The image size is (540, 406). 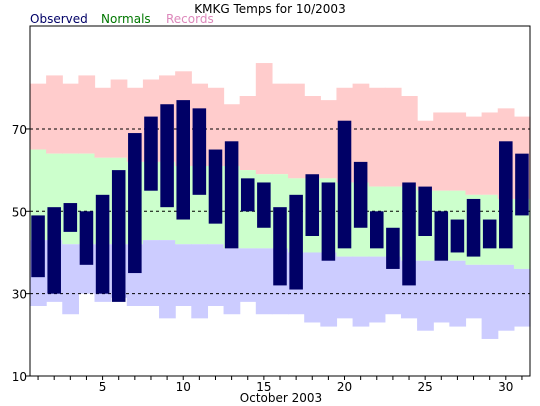 I want to click on y-tick-label-10: 10, so click(x=19, y=377).